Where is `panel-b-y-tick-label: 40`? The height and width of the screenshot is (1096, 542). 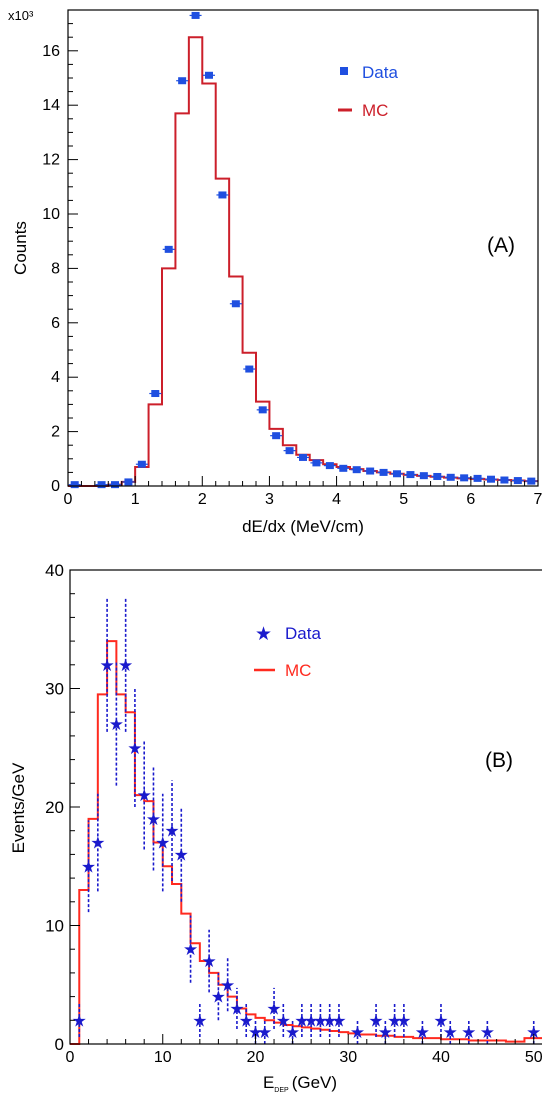 panel-b-y-tick-label: 40 is located at coordinates (54, 570).